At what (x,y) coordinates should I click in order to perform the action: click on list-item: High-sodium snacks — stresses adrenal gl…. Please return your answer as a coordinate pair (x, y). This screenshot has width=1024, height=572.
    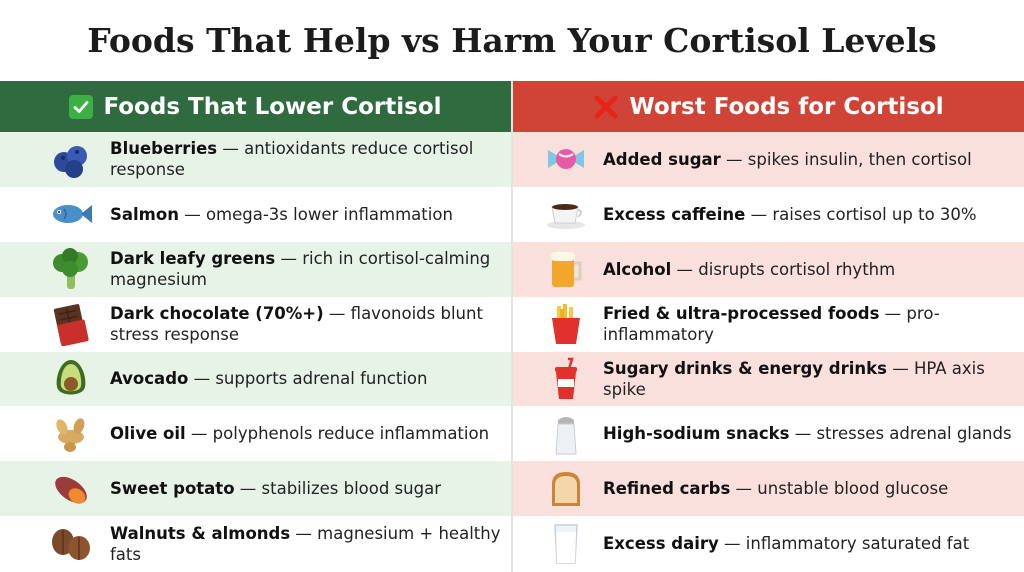
    Looking at the image, I should click on (768, 434).